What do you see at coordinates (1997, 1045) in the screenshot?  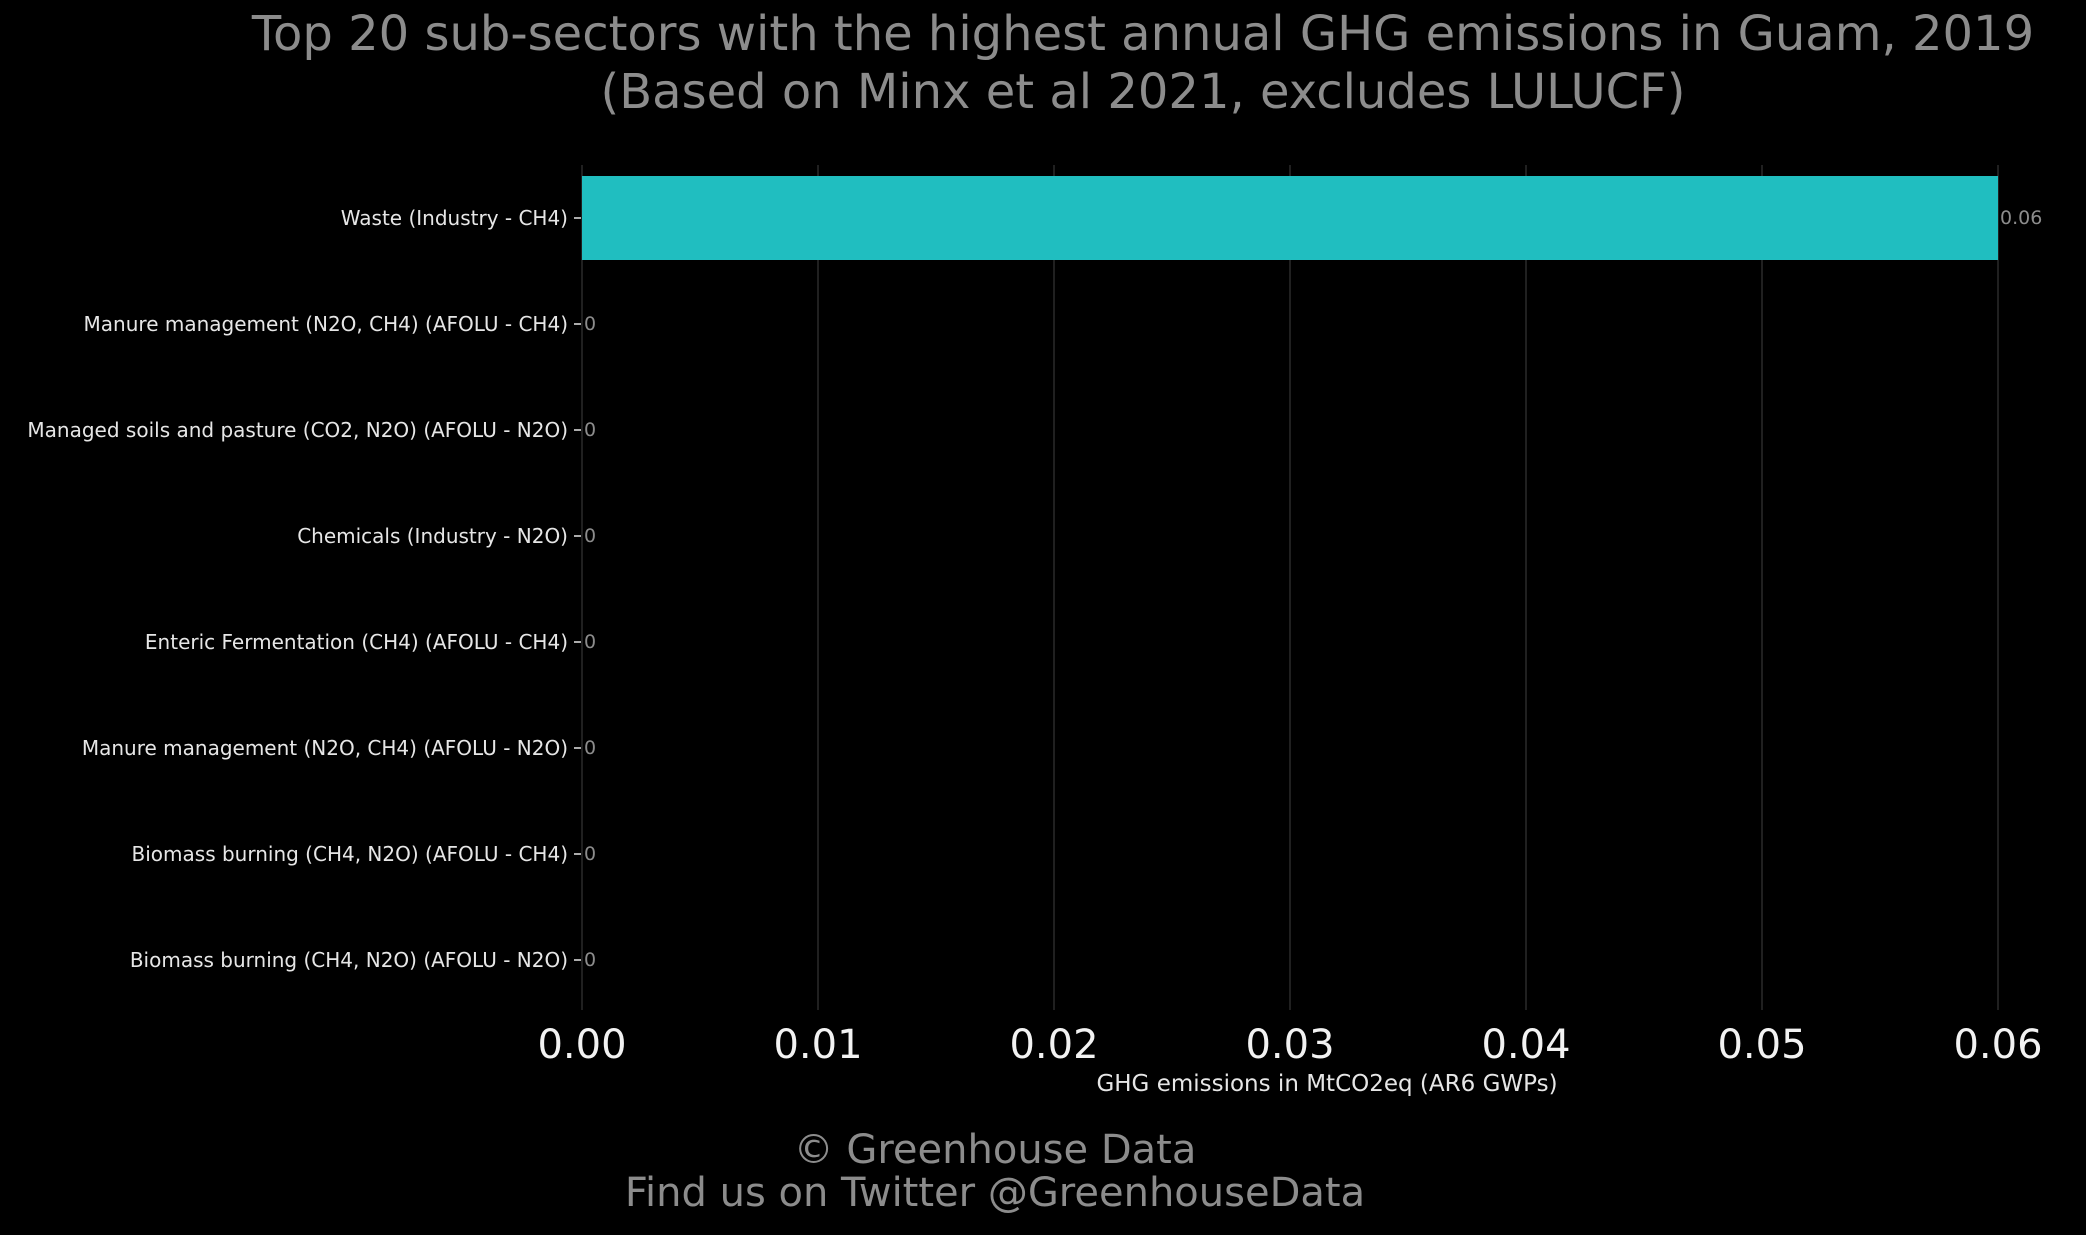 I see `x-tick-label: 0.06` at bounding box center [1997, 1045].